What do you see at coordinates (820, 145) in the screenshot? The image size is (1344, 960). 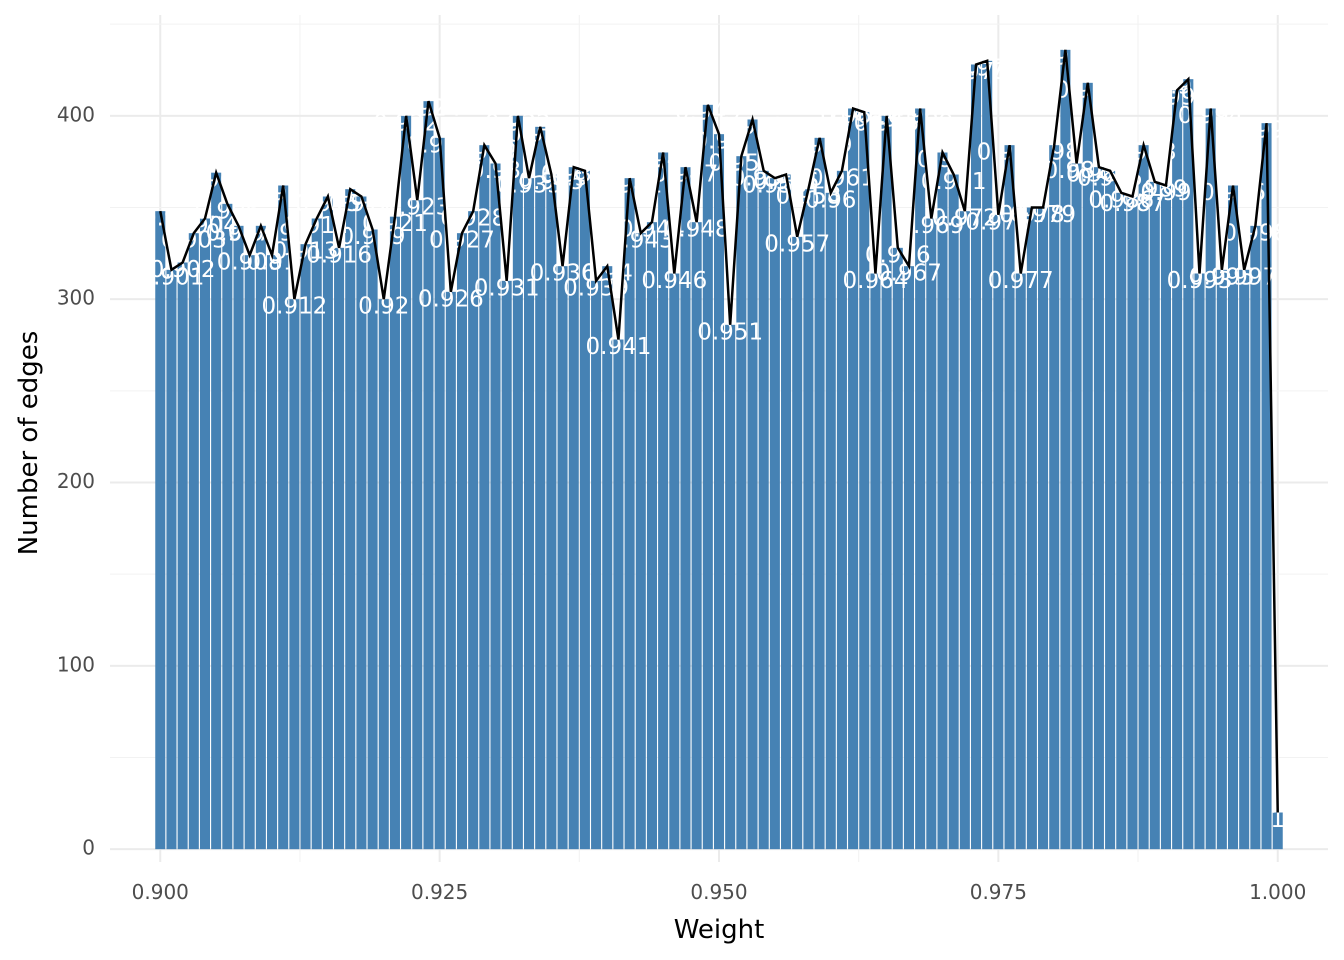 I see `bar-value-label: 0.959` at bounding box center [820, 145].